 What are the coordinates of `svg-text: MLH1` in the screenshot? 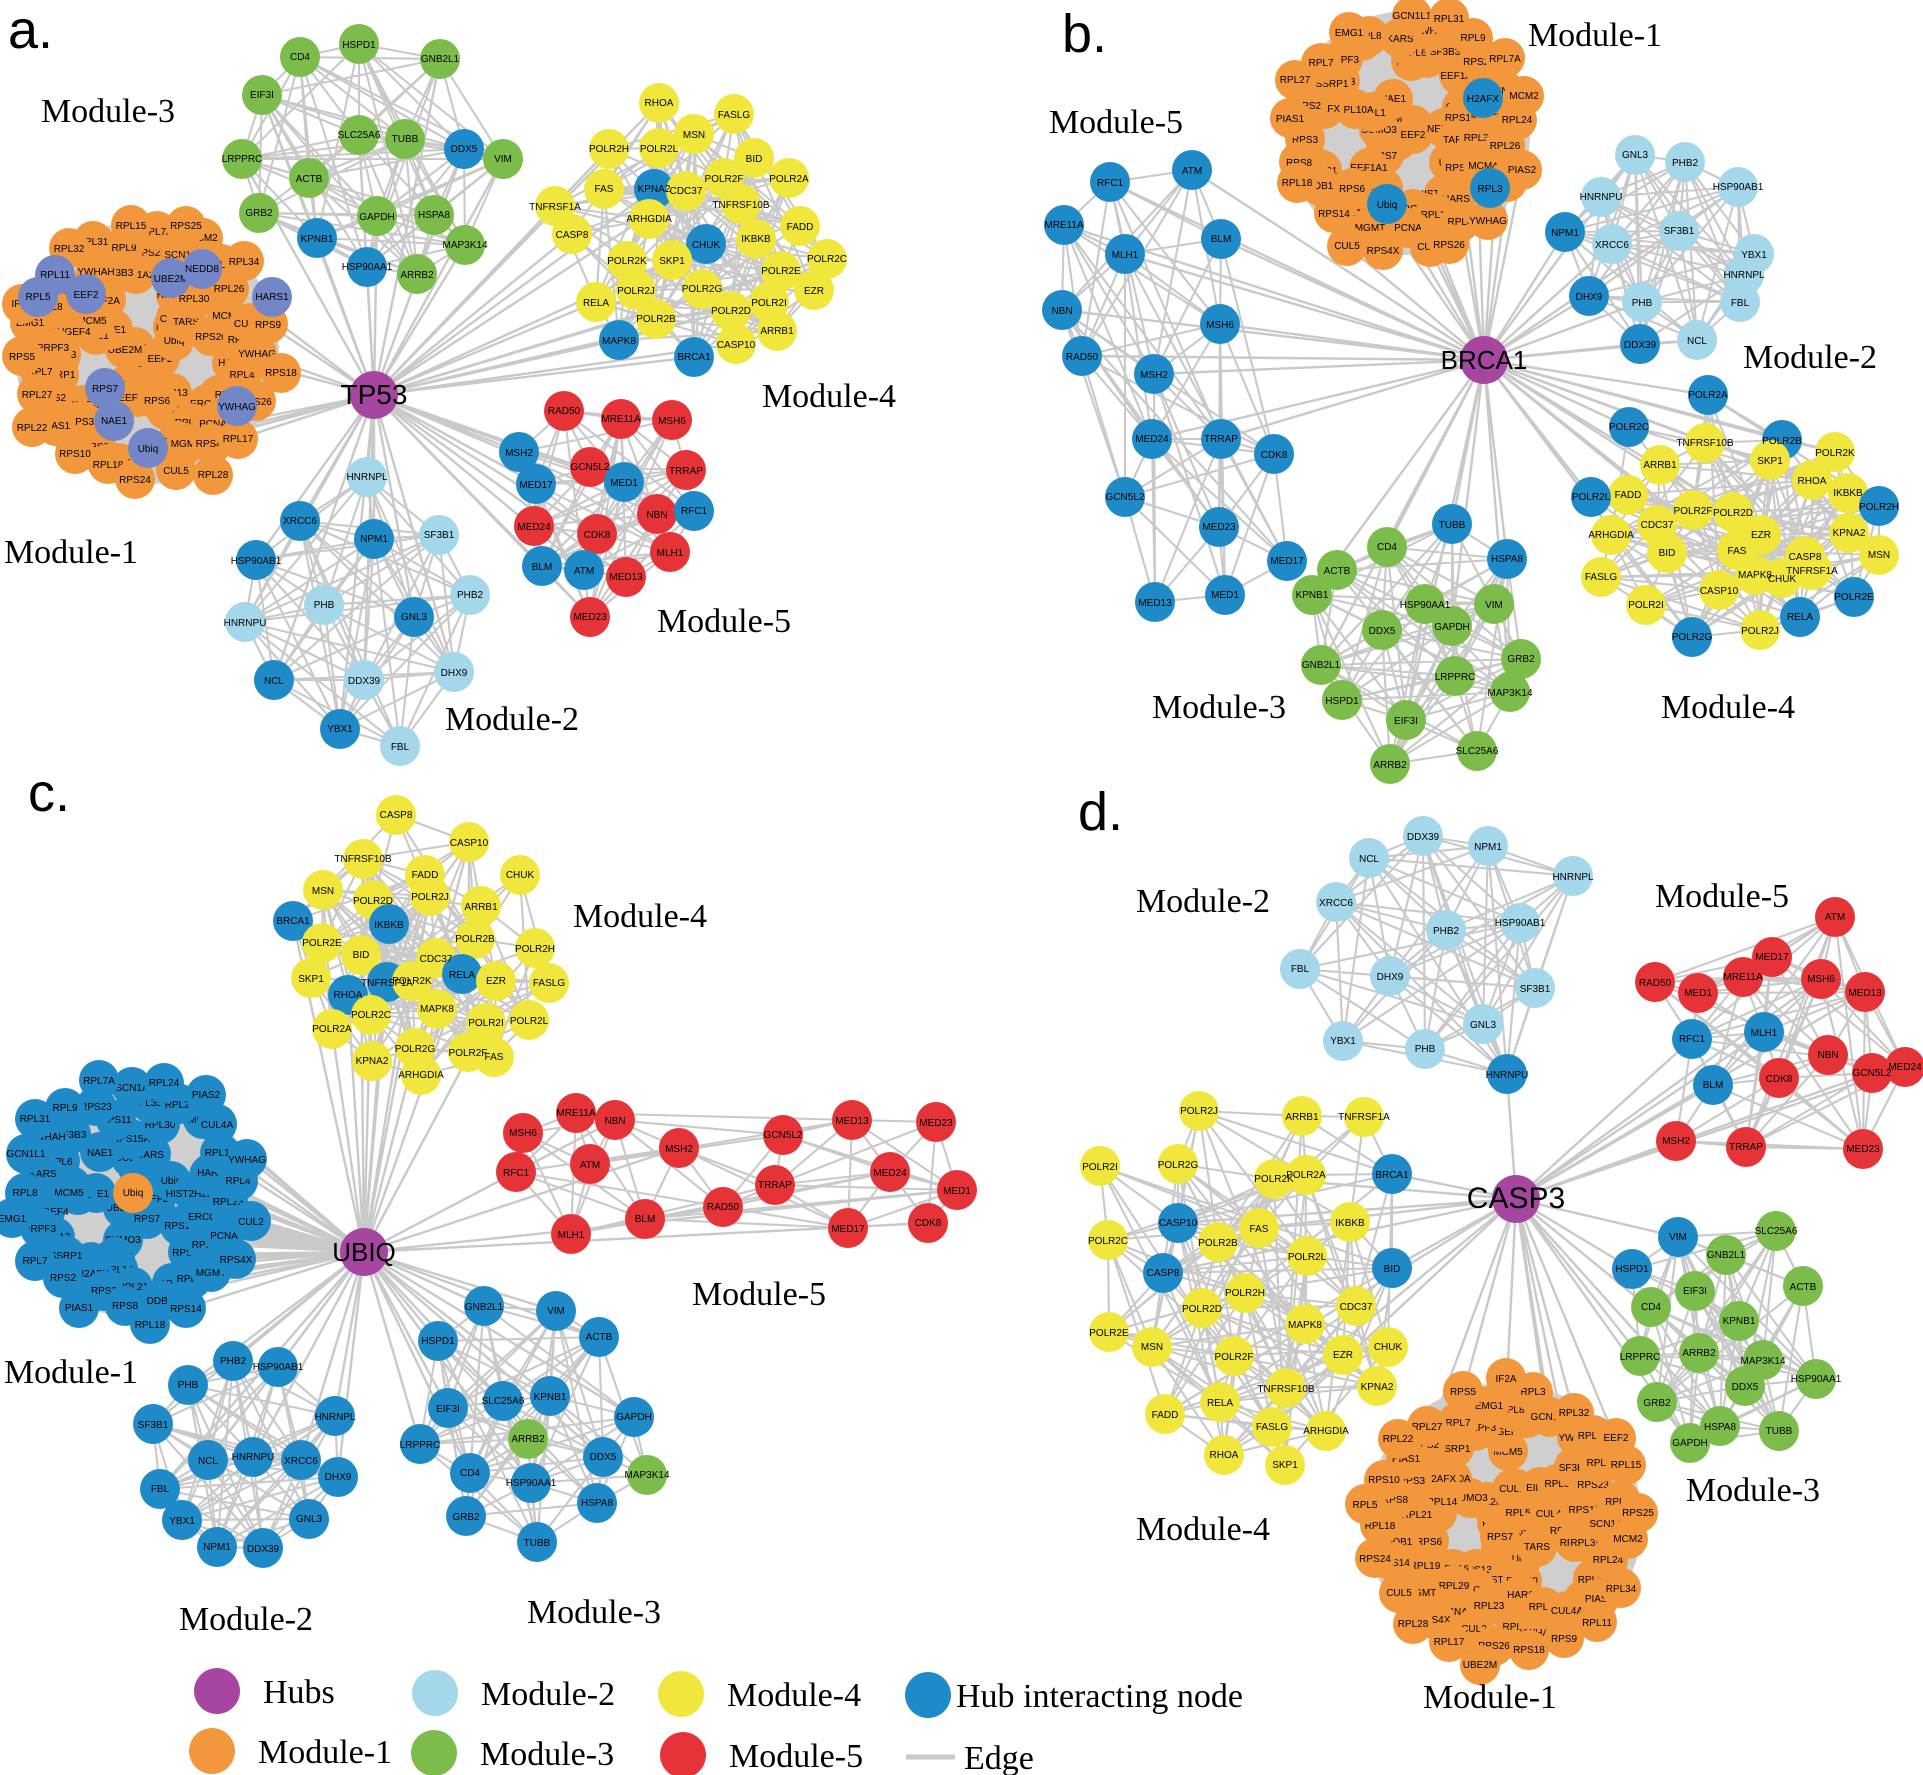 It's located at (1125, 255).